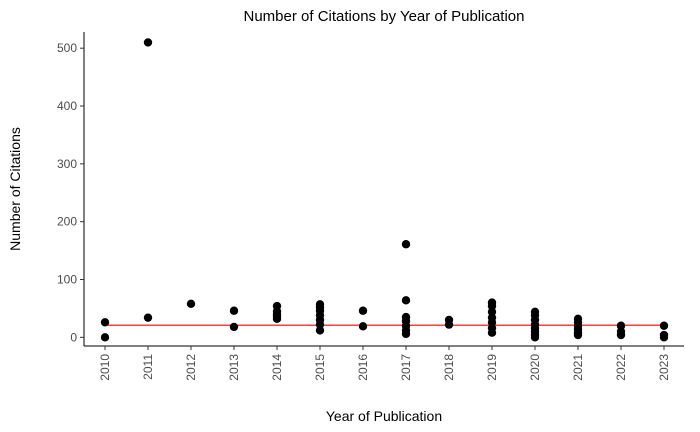 This screenshot has height=432, width=700. I want to click on x-tick-label: 2023, so click(664, 367).